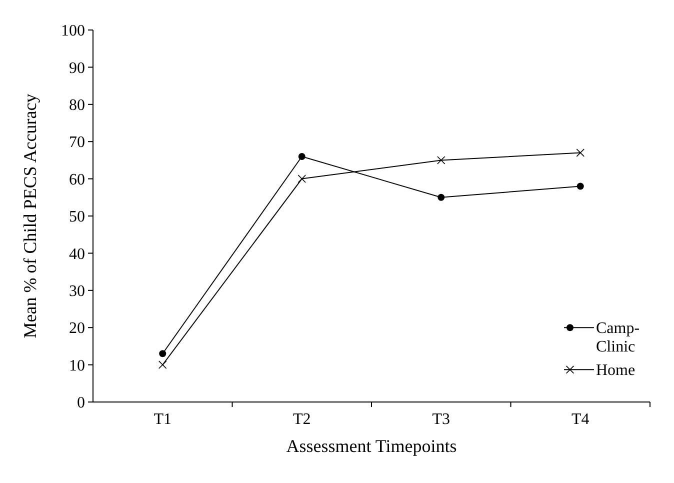 The width and height of the screenshot is (674, 483). Describe the element at coordinates (77, 291) in the screenshot. I see `y-tick-label: 30` at that location.